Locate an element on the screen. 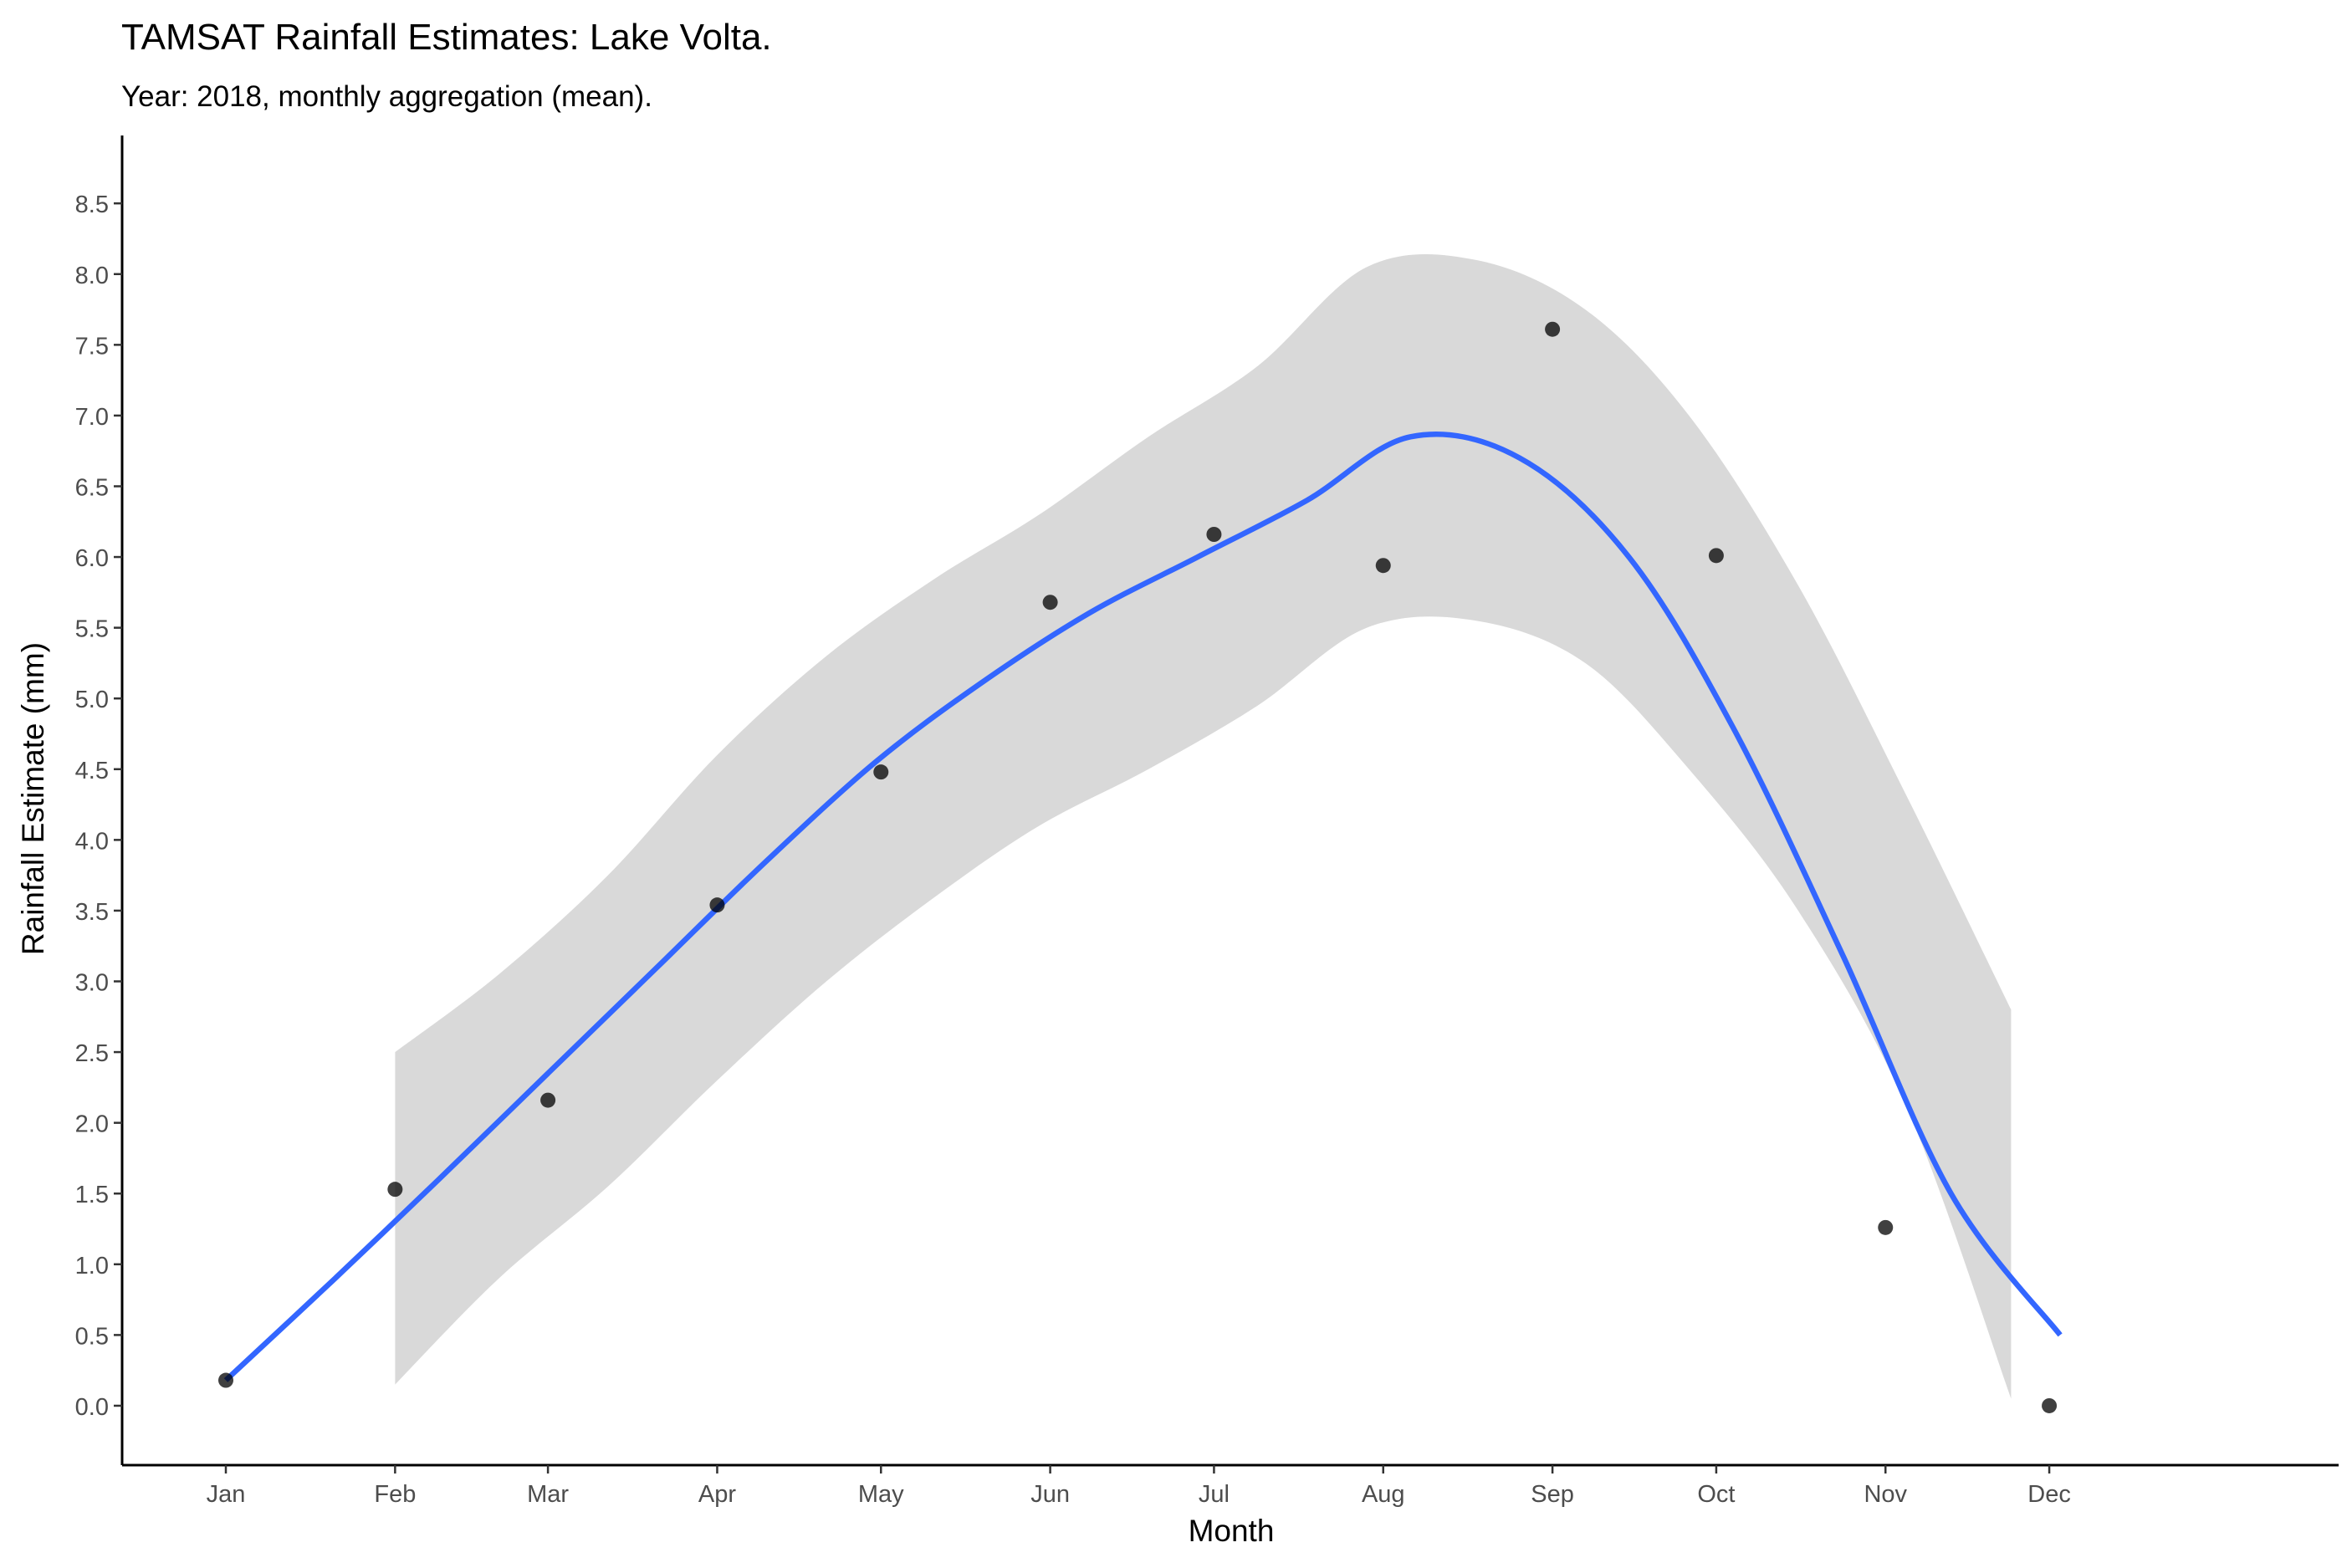 The image size is (2352, 1568). x-tick-label: Jan is located at coordinates (226, 1494).